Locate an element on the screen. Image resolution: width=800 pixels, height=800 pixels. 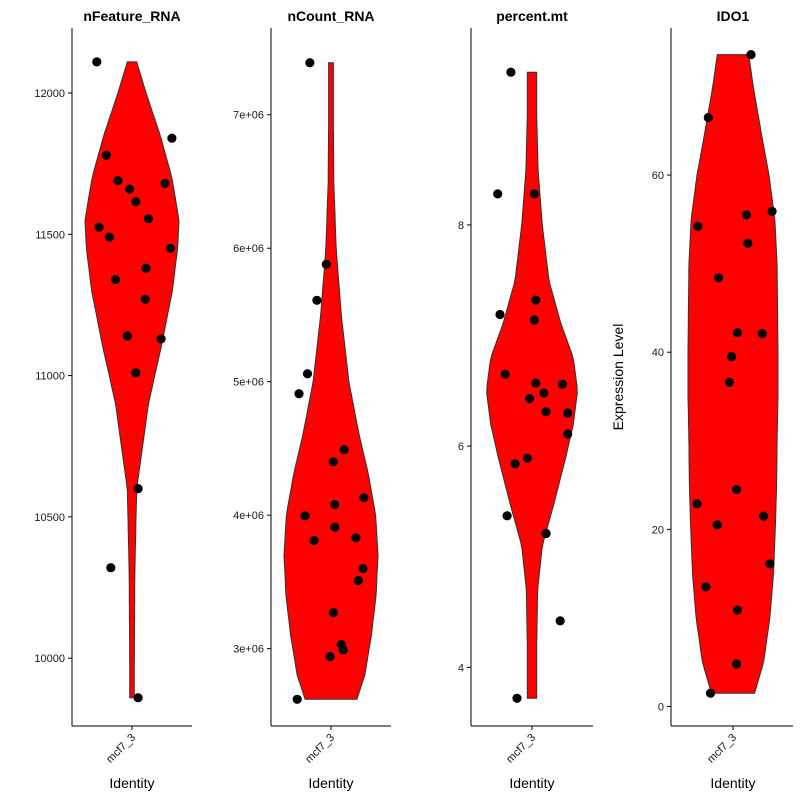
panel-title: IDO1 is located at coordinates (733, 16).